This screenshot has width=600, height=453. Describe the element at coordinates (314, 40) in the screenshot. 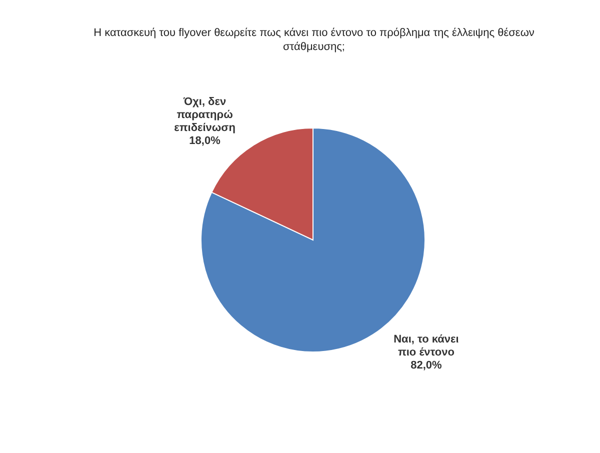

I see `chart-title: Η κατασκευή του flyover θεωρείτε πως κάνει πιο έντονο το πρόβλημα της έλλειψης θέσεων στάθμευσης;` at that location.